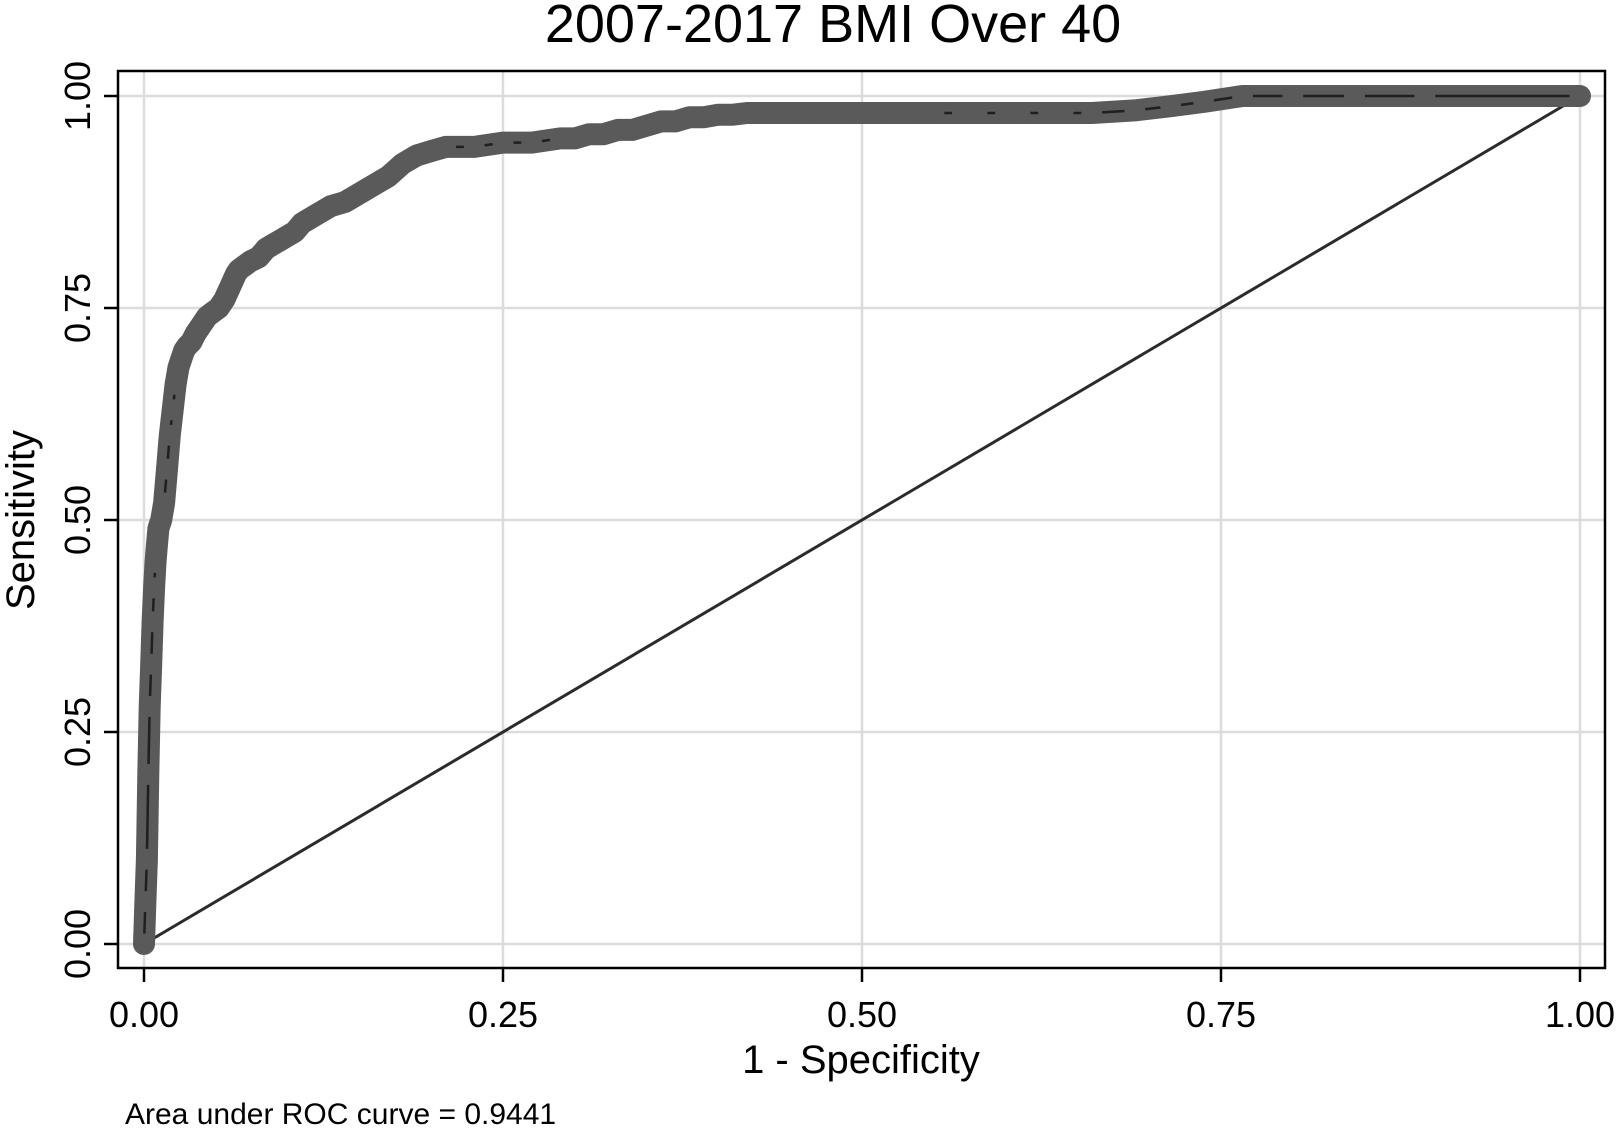 This screenshot has height=1128, width=1621. I want to click on y-tick-label: 1.00, so click(77, 96).